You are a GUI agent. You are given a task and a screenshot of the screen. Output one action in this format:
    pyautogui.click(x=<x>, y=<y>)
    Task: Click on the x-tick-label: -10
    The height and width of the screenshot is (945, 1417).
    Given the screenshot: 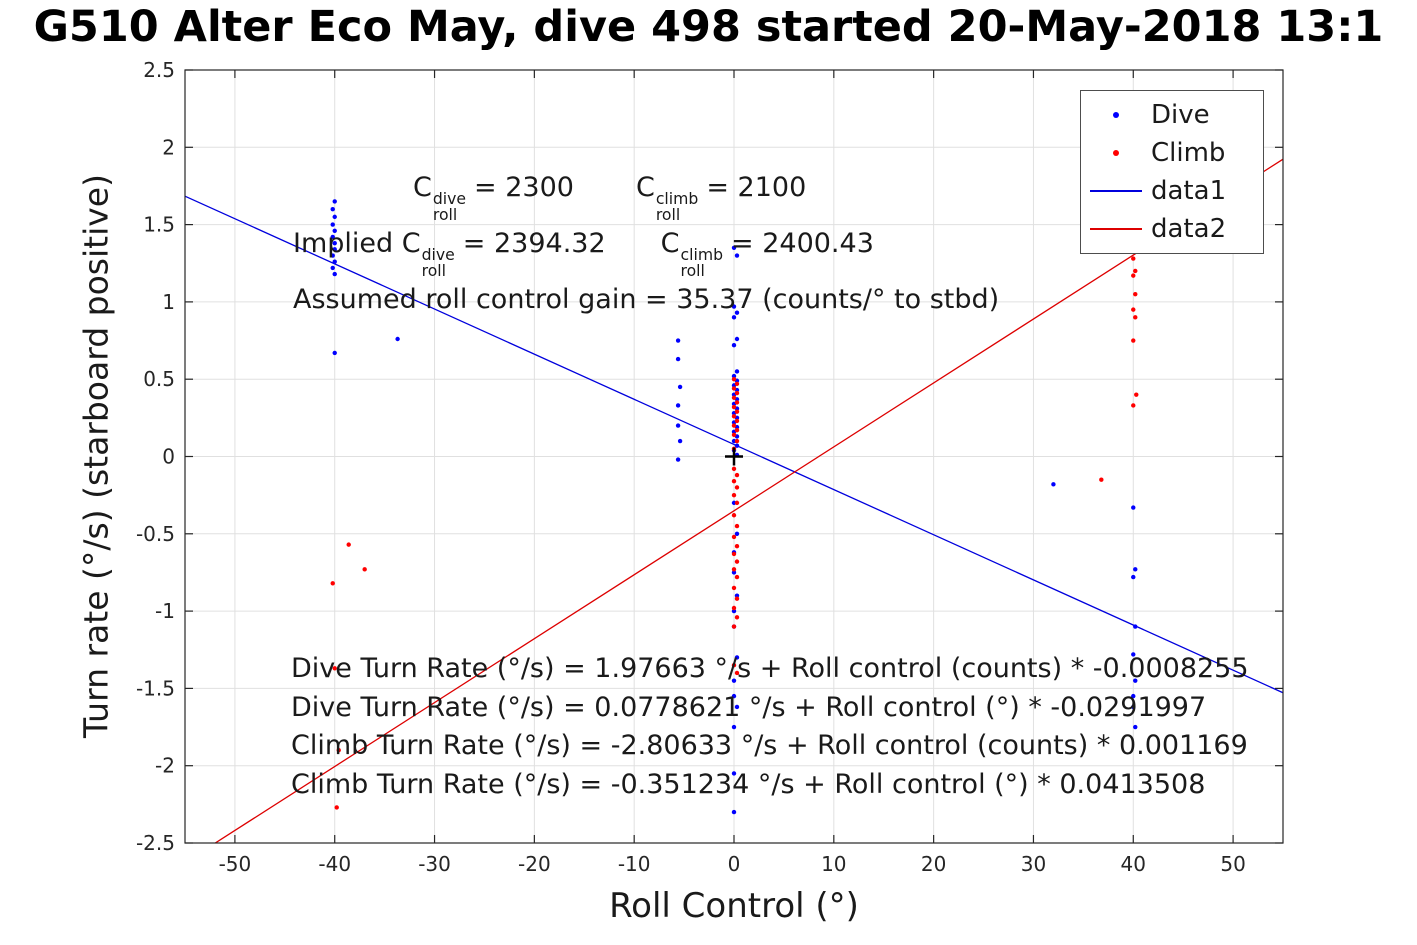 What is the action you would take?
    pyautogui.click(x=634, y=864)
    